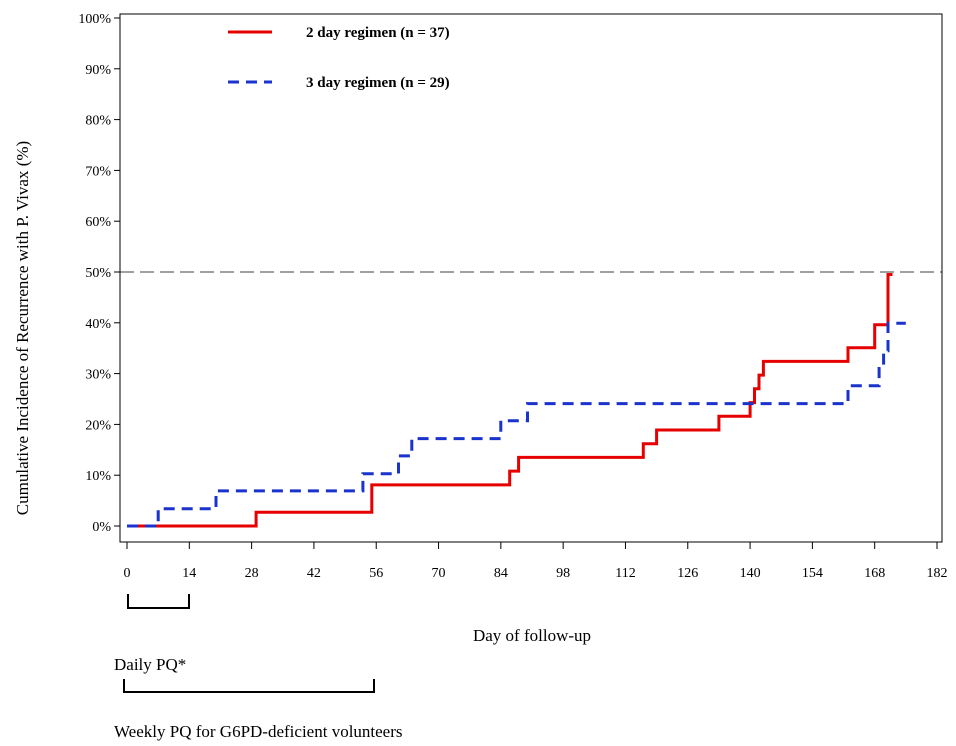 This screenshot has height=746, width=956. I want to click on x-tick-label: 0, so click(127, 573).